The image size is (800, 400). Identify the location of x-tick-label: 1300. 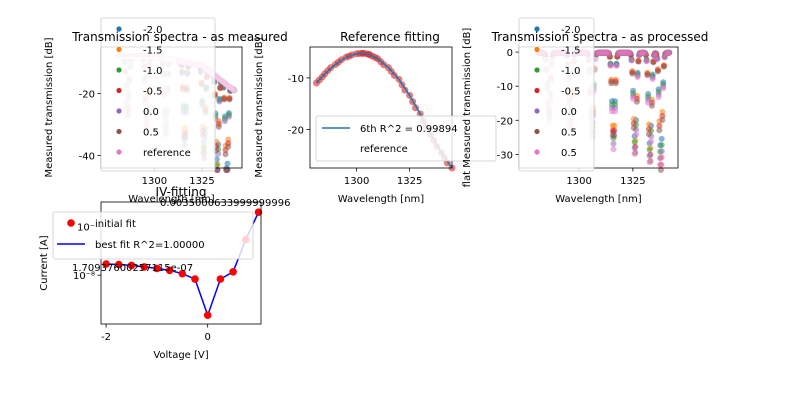
(356, 181).